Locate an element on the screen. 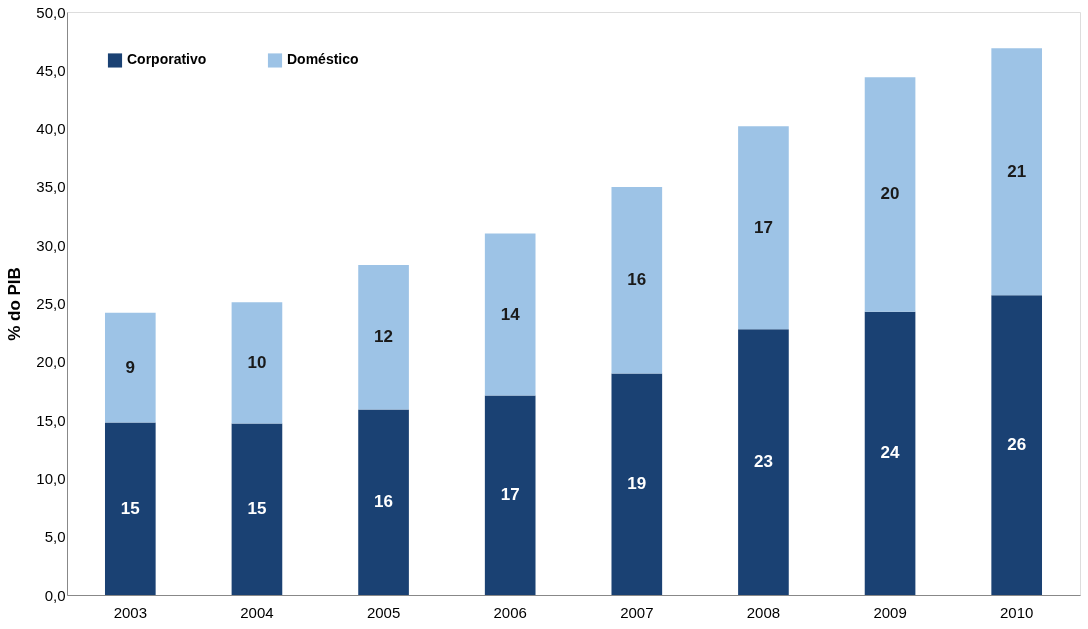 The height and width of the screenshot is (629, 1088). y-tick-label: 30,0 is located at coordinates (51, 245).